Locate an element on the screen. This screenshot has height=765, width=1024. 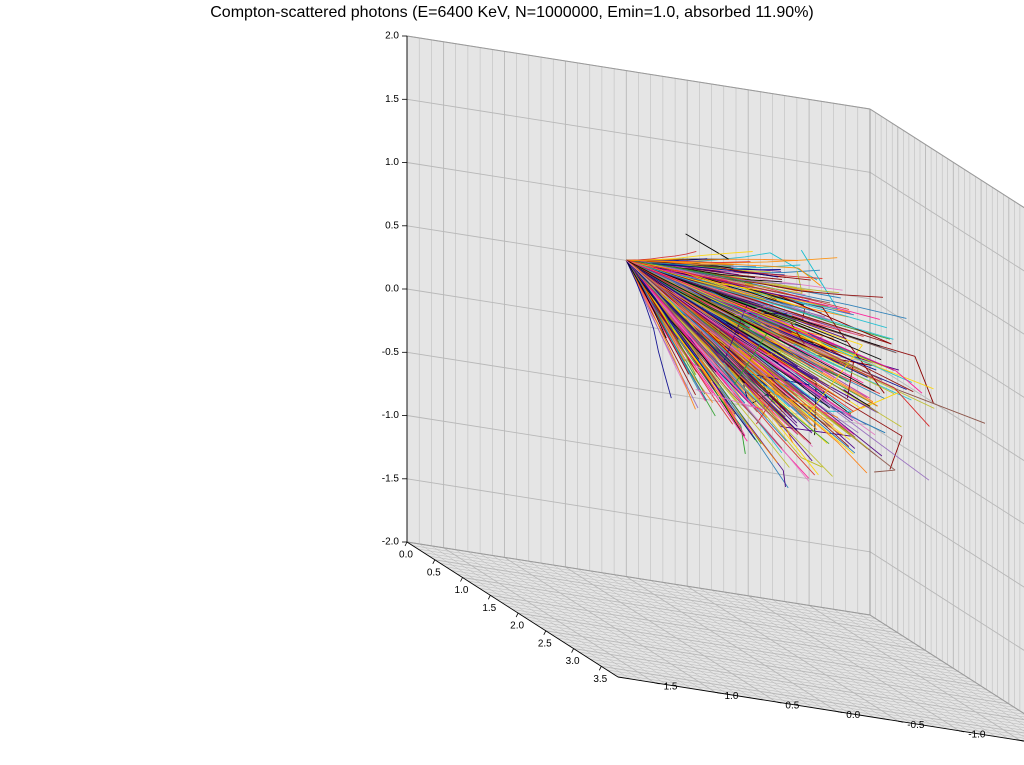
z-tick-label: -1.5 is located at coordinates (391, 478).